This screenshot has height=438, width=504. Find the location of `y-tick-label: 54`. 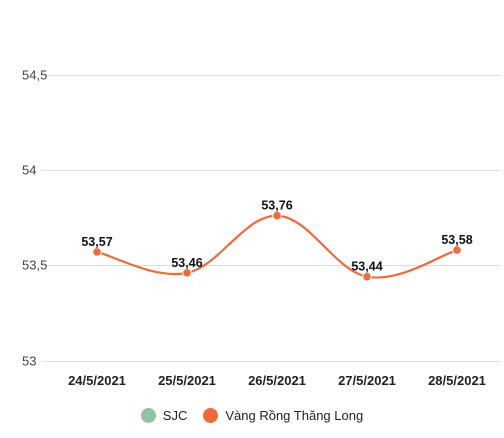

y-tick-label: 54 is located at coordinates (29, 170).